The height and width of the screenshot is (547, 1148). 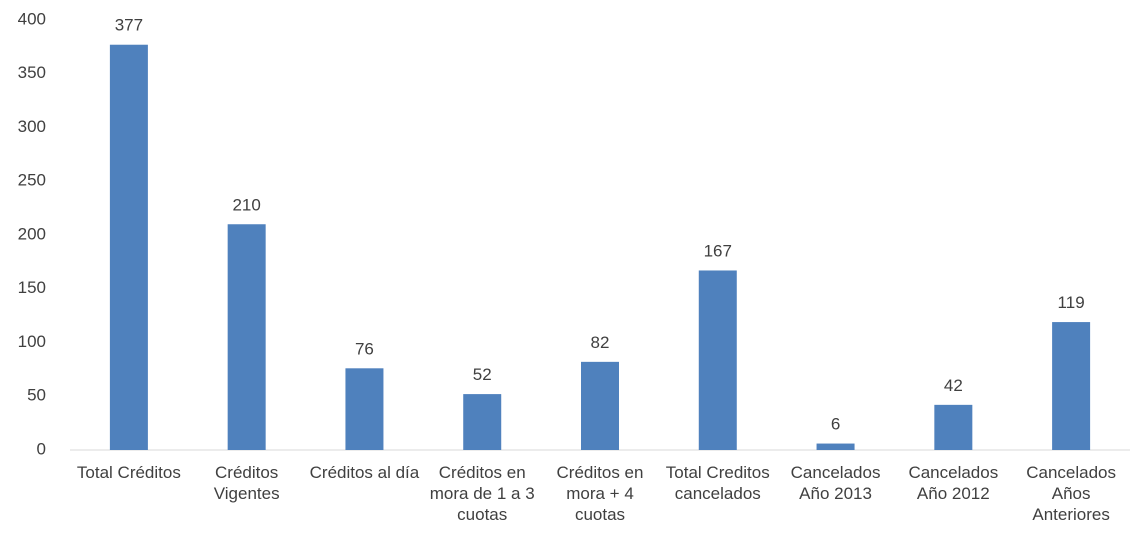 I want to click on x-tick-label: Cancelados Año 2012, so click(x=953, y=483).